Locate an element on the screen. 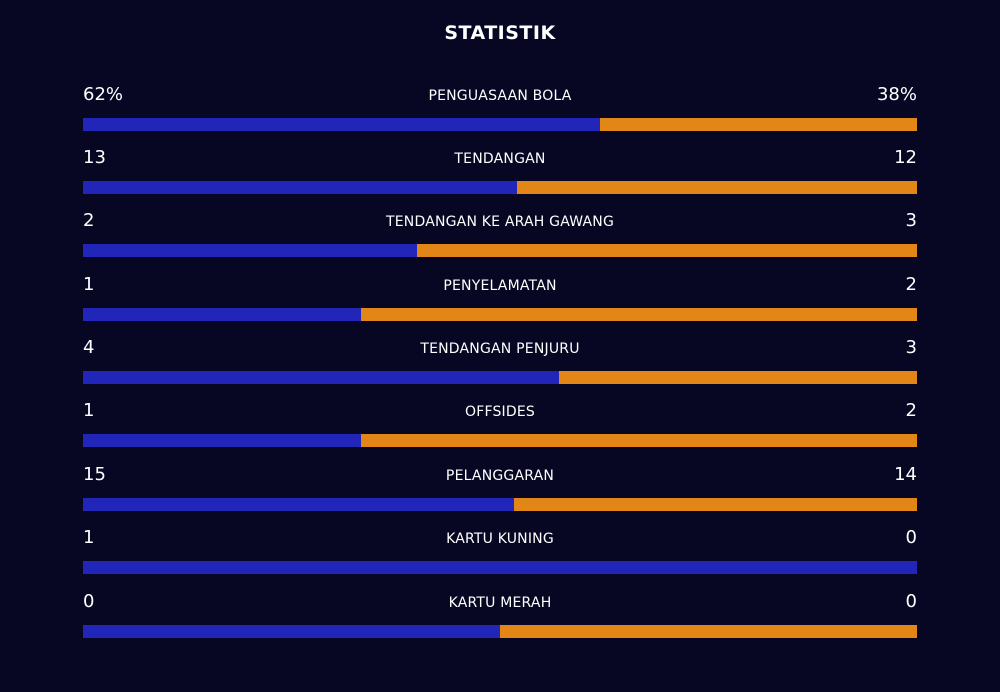 The image size is (1000, 692). stat-row: 1 OFFSIDES 2 is located at coordinates (500, 424).